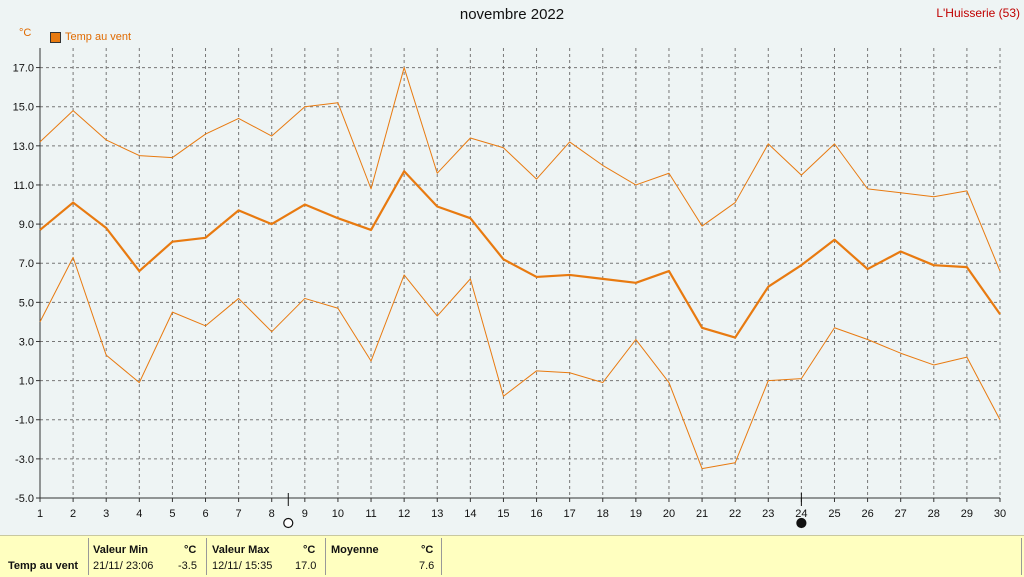 This screenshot has height=577, width=1024. What do you see at coordinates (427, 566) in the screenshot?
I see `stats-avg-value: 7.6` at bounding box center [427, 566].